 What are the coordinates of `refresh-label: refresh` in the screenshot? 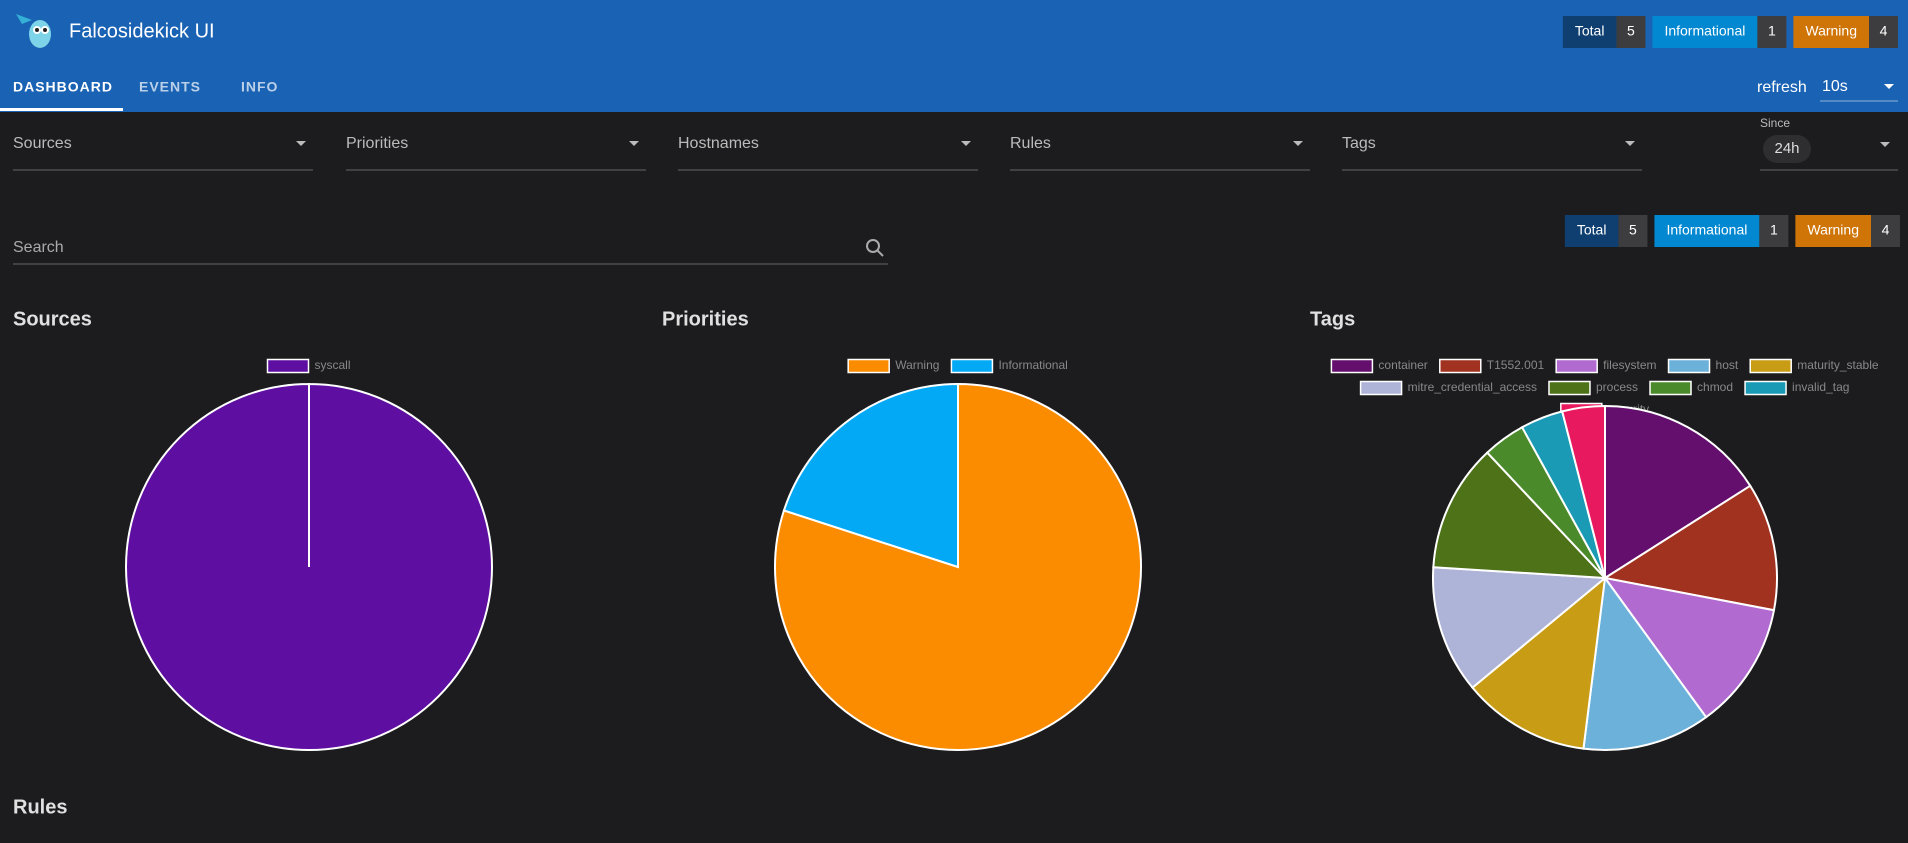 It's located at (1782, 87).